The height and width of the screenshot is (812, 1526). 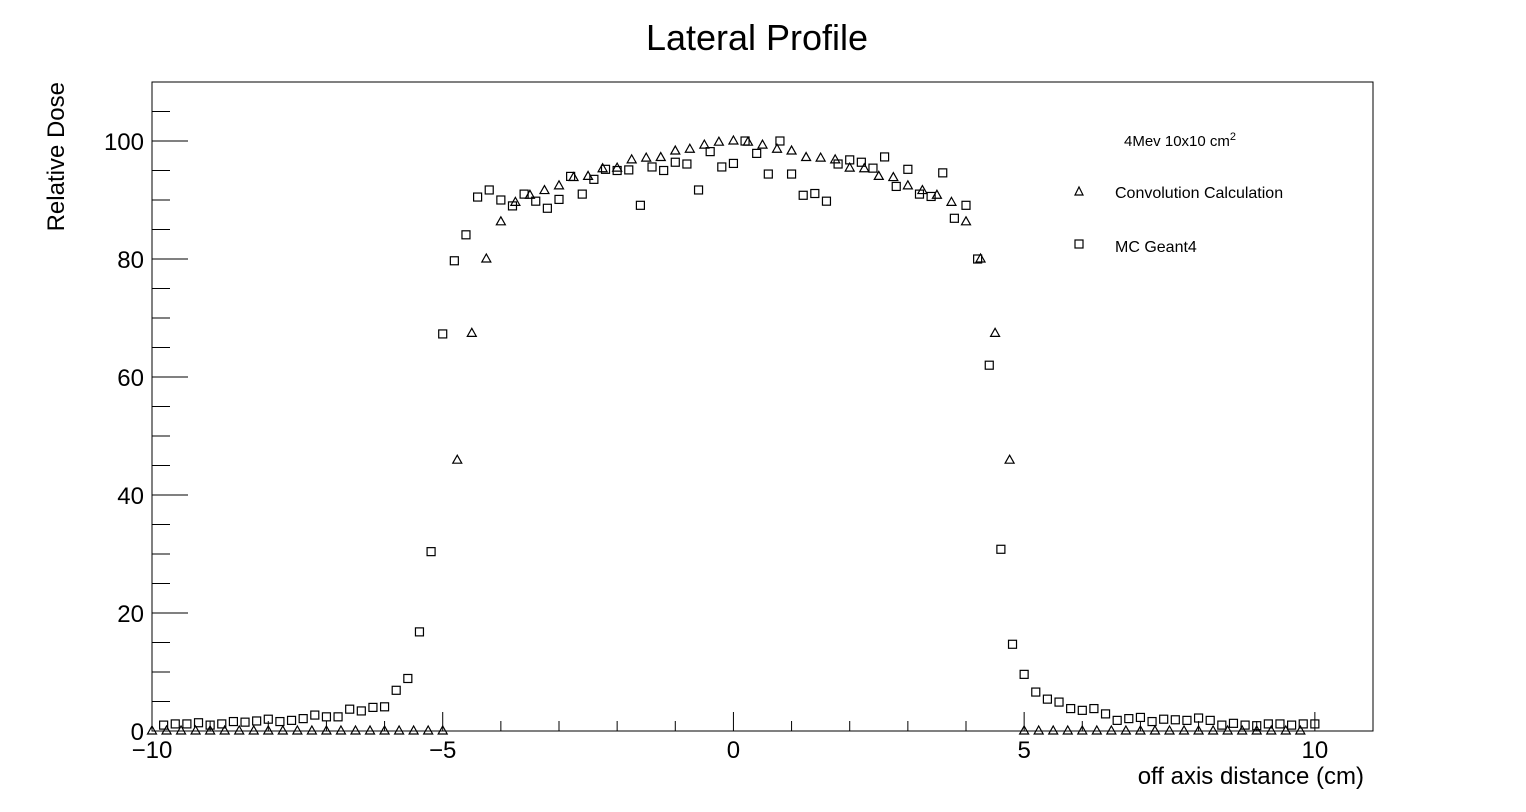 What do you see at coordinates (56, 156) in the screenshot?
I see `y-axis-label: Relative Dose` at bounding box center [56, 156].